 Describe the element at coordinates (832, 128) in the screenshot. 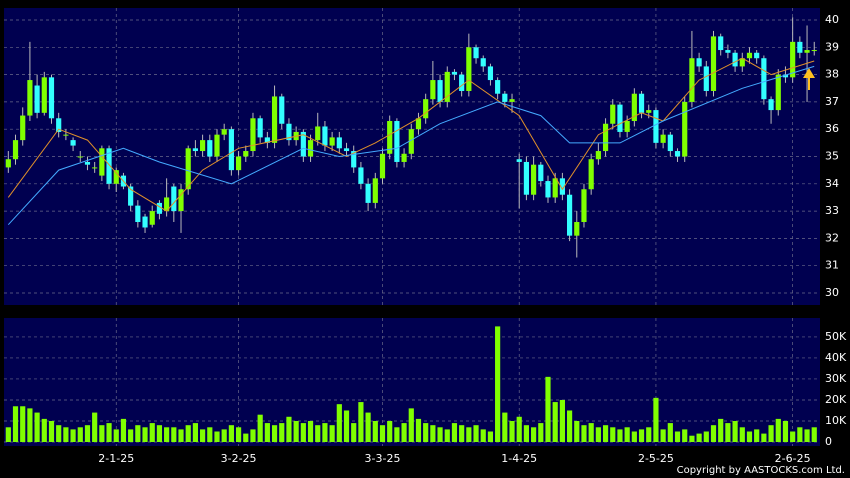

I see `y-tick-label: 36` at that location.